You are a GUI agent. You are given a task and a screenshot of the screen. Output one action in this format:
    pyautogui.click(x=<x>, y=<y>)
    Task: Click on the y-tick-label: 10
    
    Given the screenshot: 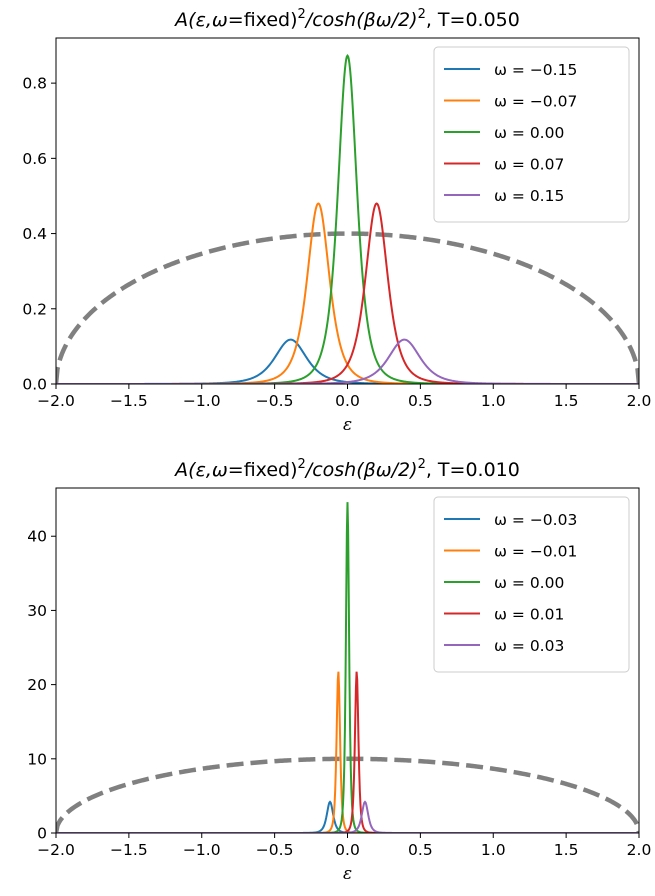 What is the action you would take?
    pyautogui.click(x=37, y=759)
    